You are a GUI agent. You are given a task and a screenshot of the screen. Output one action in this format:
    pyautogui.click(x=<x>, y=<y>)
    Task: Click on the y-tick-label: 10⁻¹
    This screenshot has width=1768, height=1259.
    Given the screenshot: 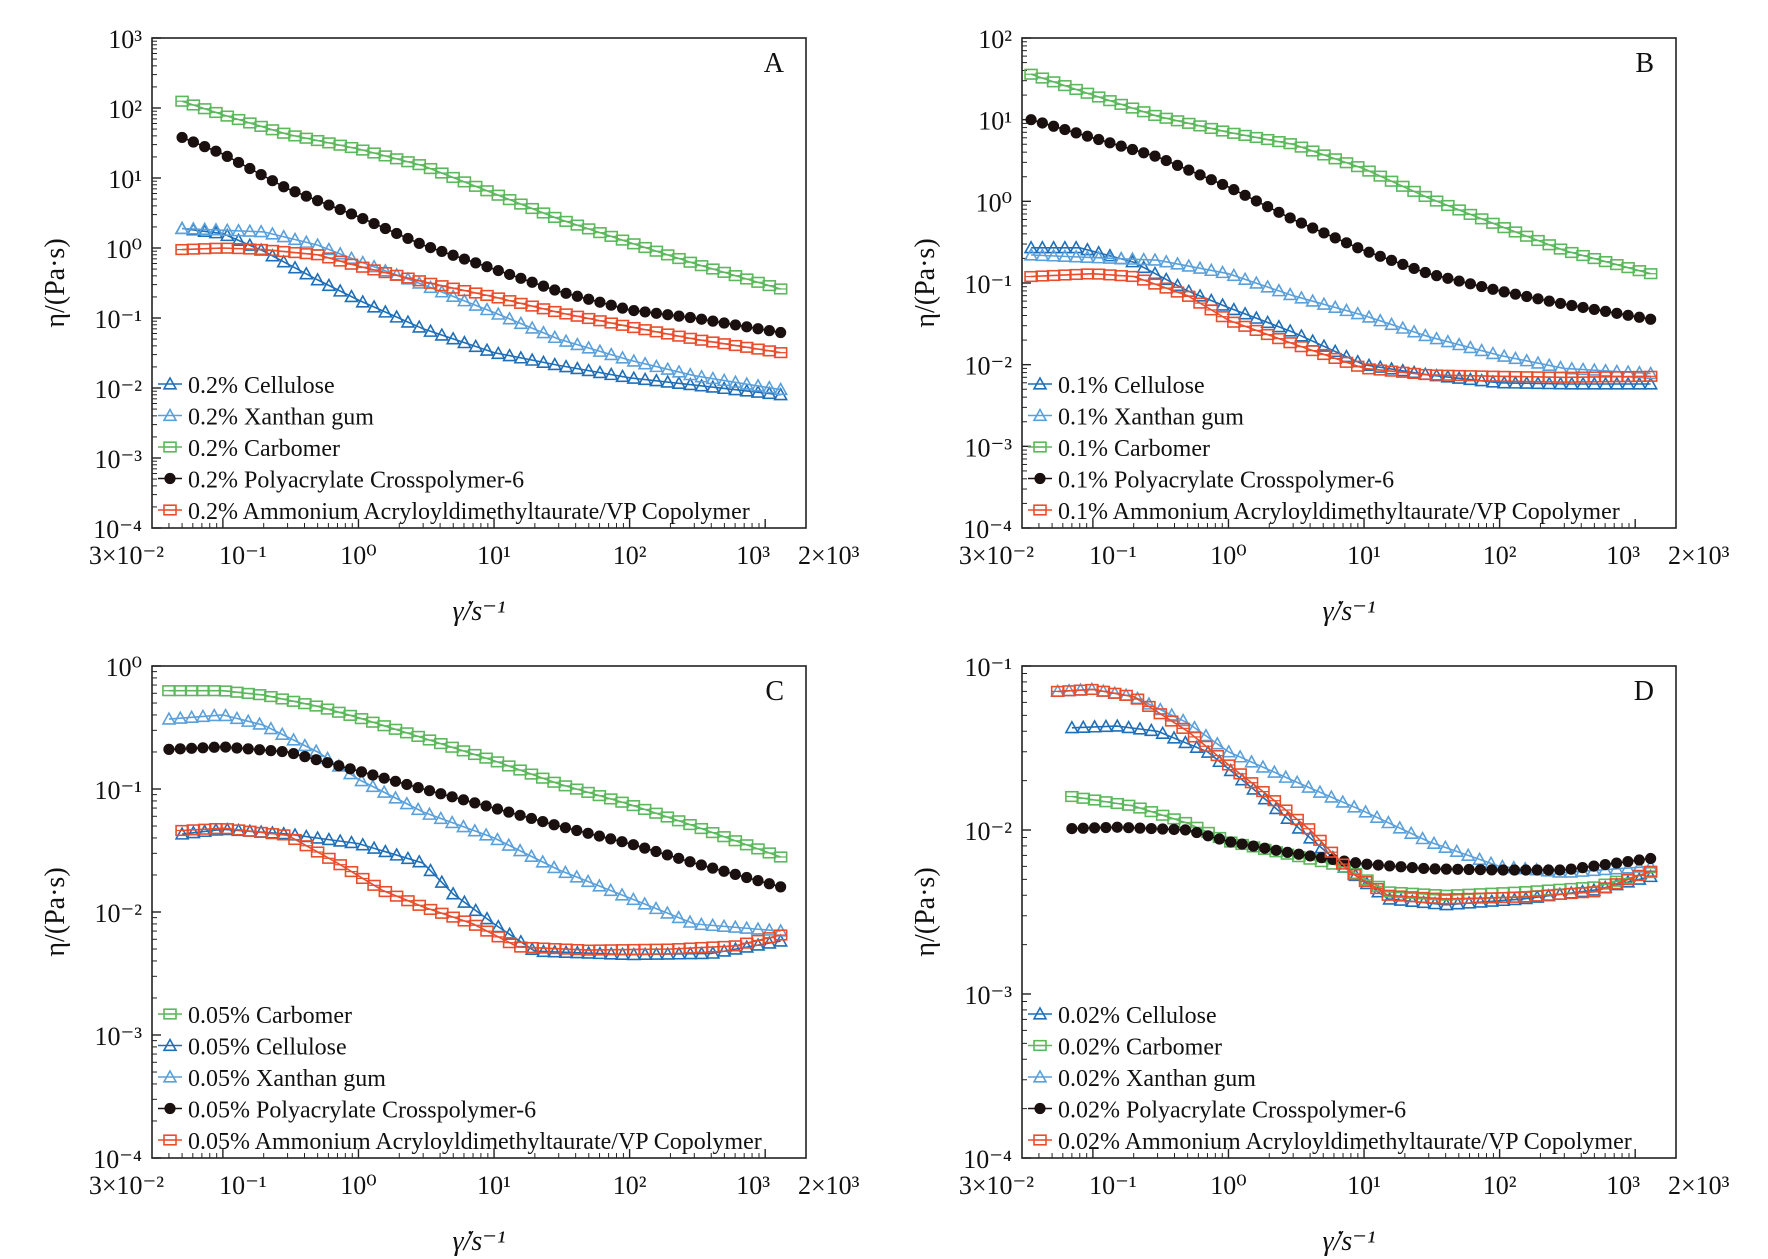 What is the action you would take?
    pyautogui.click(x=118, y=319)
    